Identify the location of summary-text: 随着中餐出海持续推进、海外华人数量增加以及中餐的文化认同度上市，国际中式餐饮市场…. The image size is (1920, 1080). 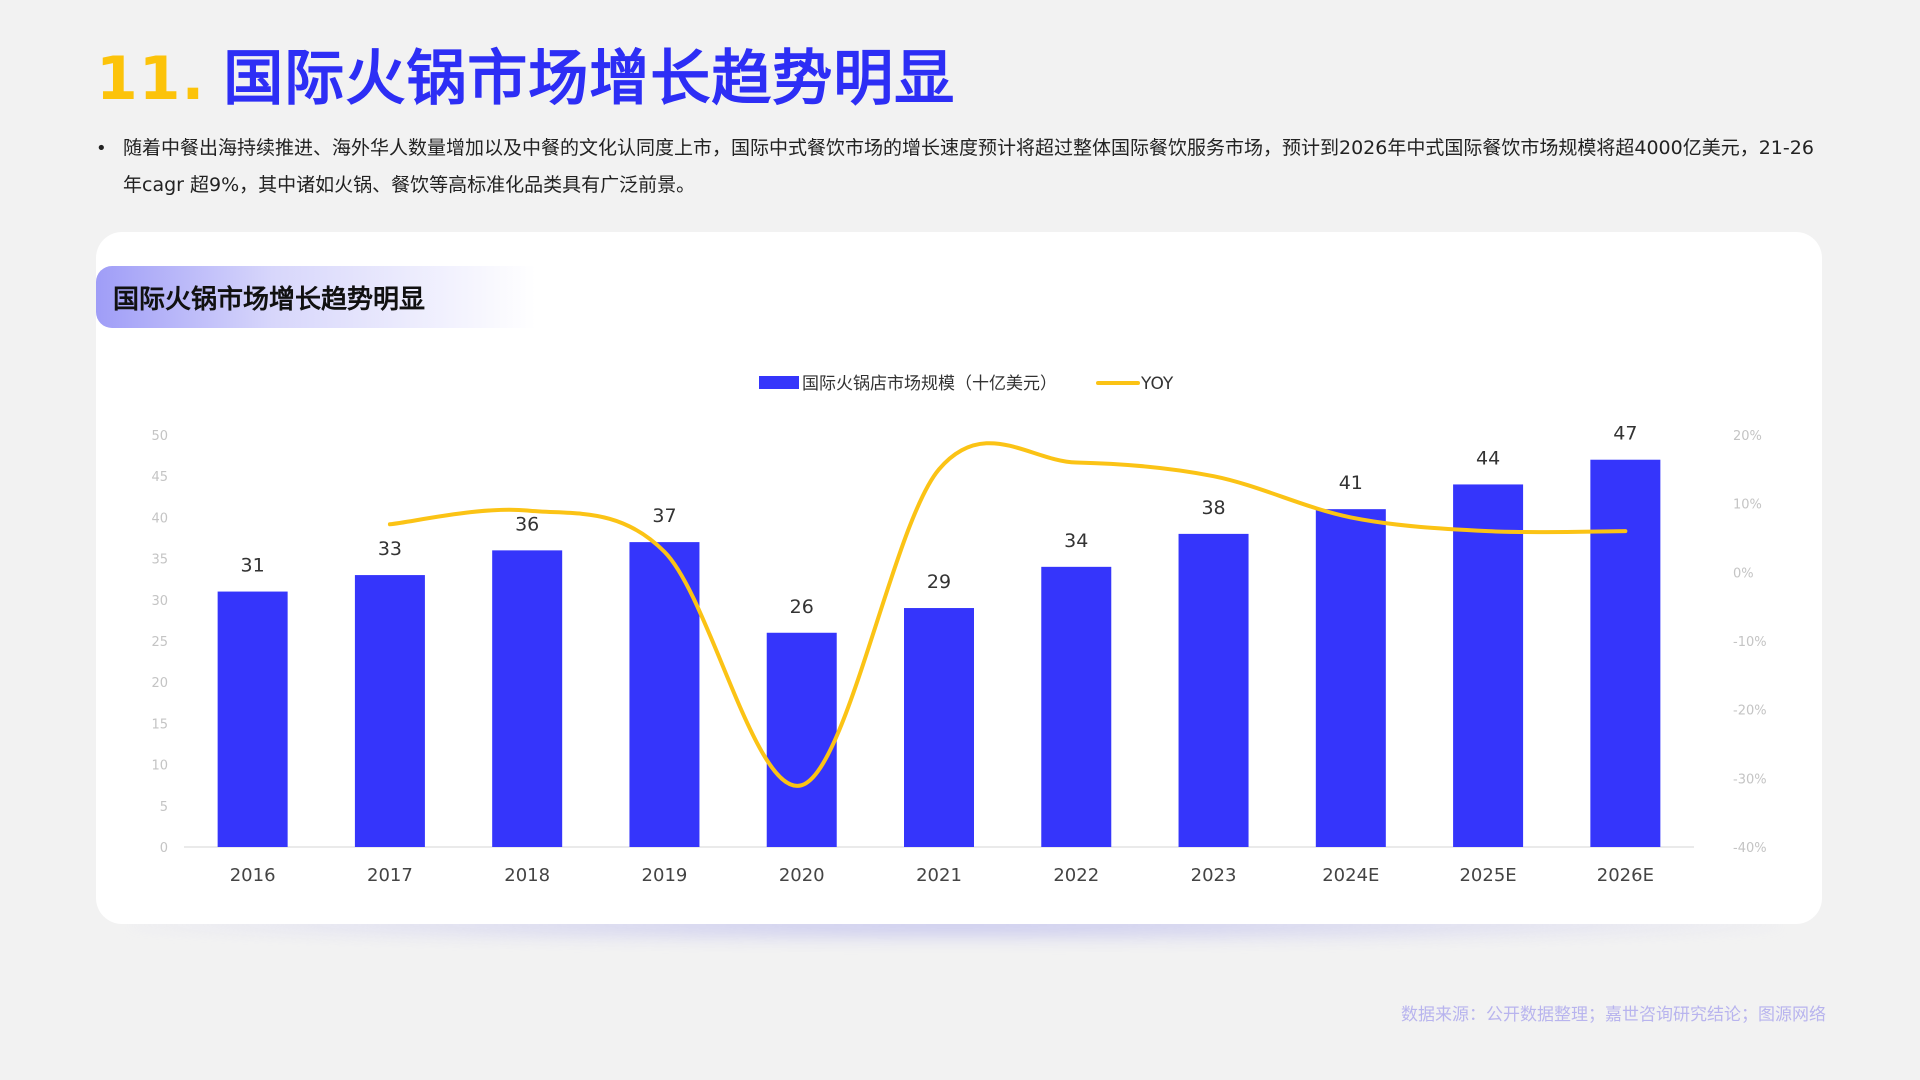
(968, 166).